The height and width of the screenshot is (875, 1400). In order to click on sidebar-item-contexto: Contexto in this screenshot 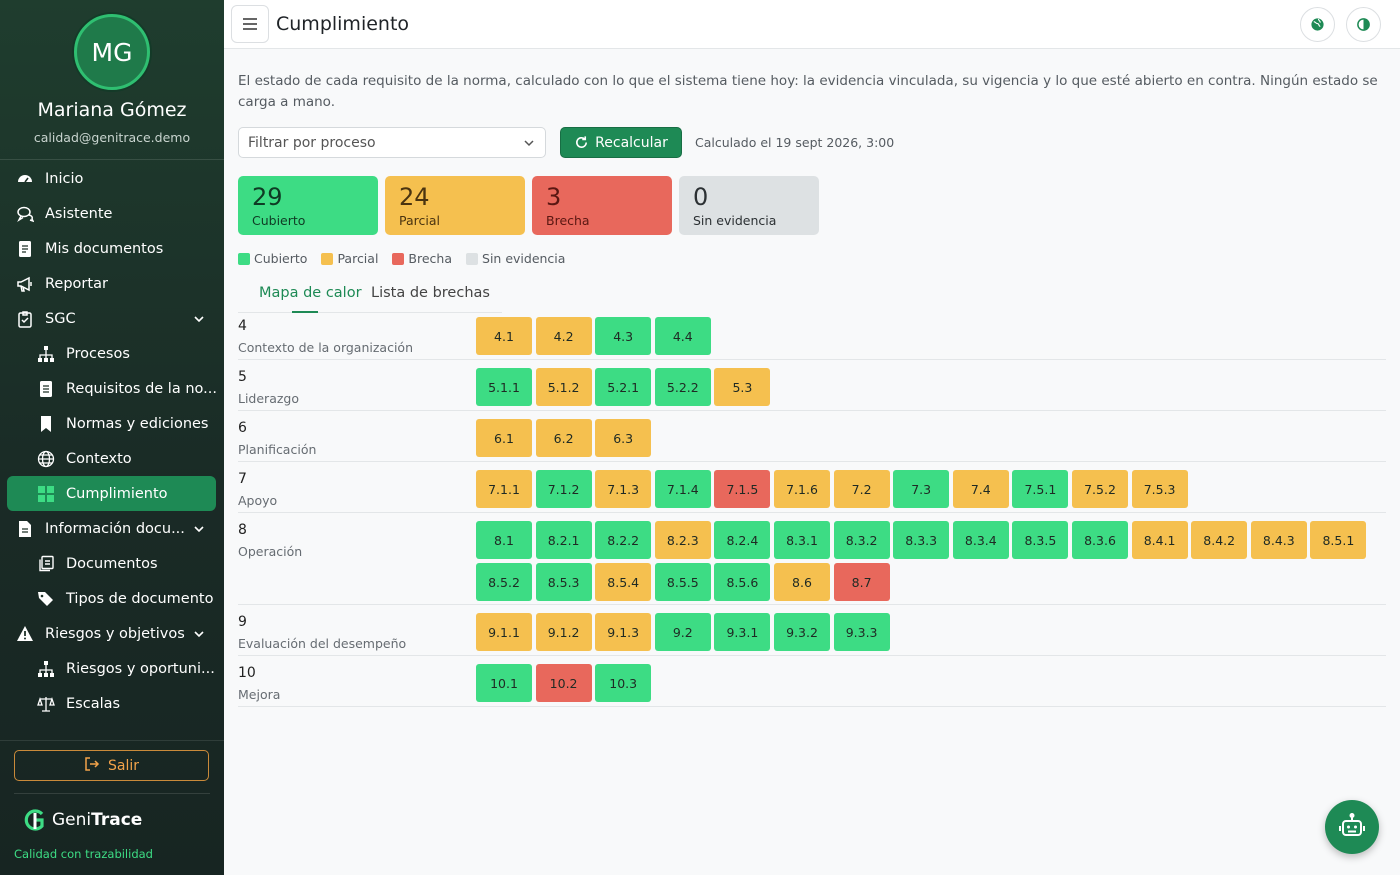, I will do `click(112, 458)`.